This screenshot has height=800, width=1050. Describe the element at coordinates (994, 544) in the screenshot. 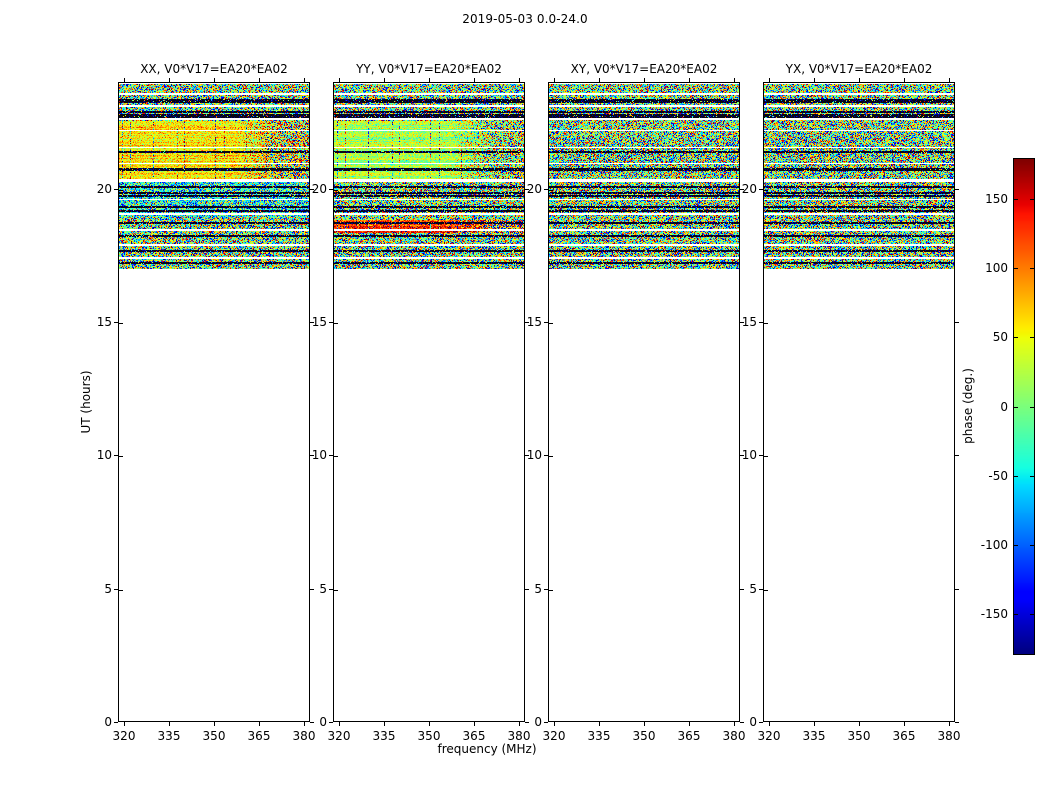

I see `colorbar-tick-label: -100` at that location.